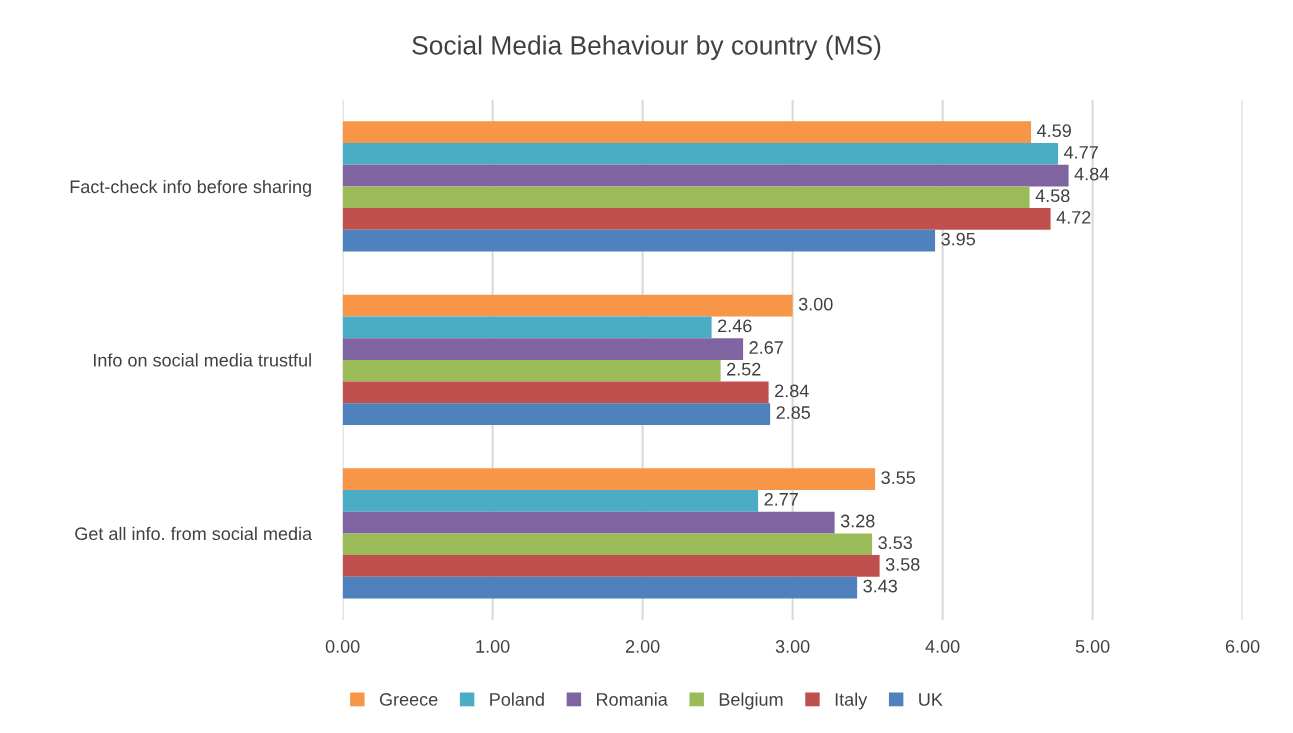 The width and height of the screenshot is (1293, 733). Describe the element at coordinates (781, 499) in the screenshot. I see `data-label: 2.77` at that location.